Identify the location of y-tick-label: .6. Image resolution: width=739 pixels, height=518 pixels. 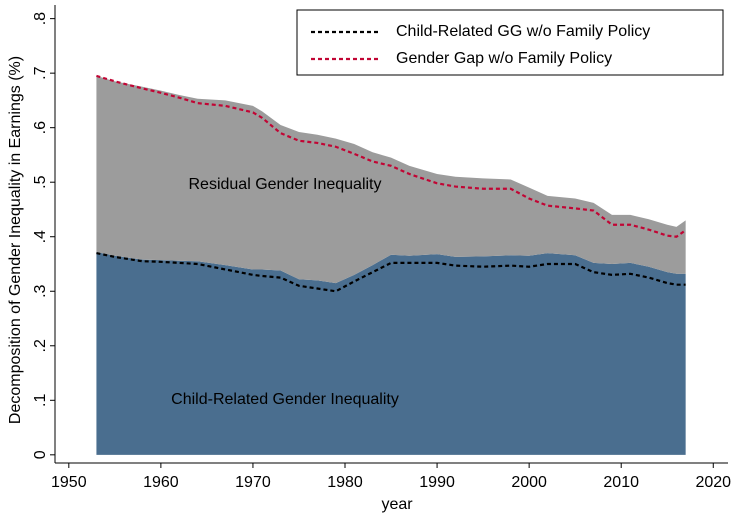
(40, 127).